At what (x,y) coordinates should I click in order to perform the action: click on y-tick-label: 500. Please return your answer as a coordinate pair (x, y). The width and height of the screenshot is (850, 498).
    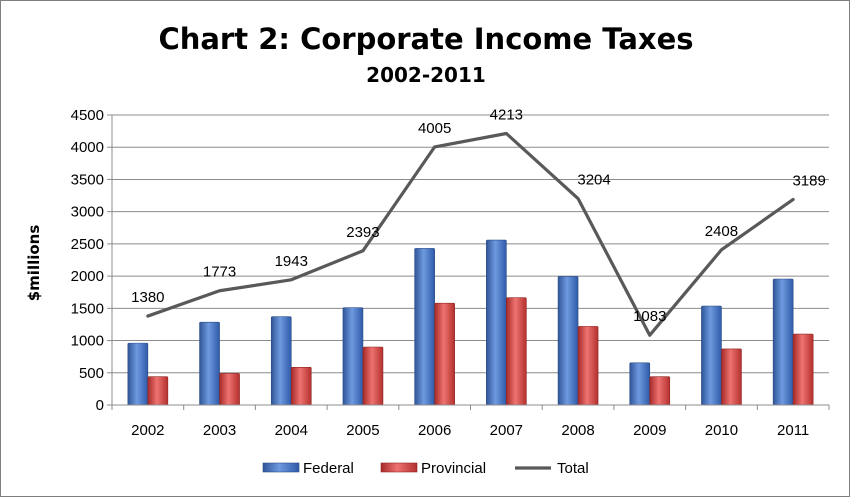
    Looking at the image, I should click on (91, 373).